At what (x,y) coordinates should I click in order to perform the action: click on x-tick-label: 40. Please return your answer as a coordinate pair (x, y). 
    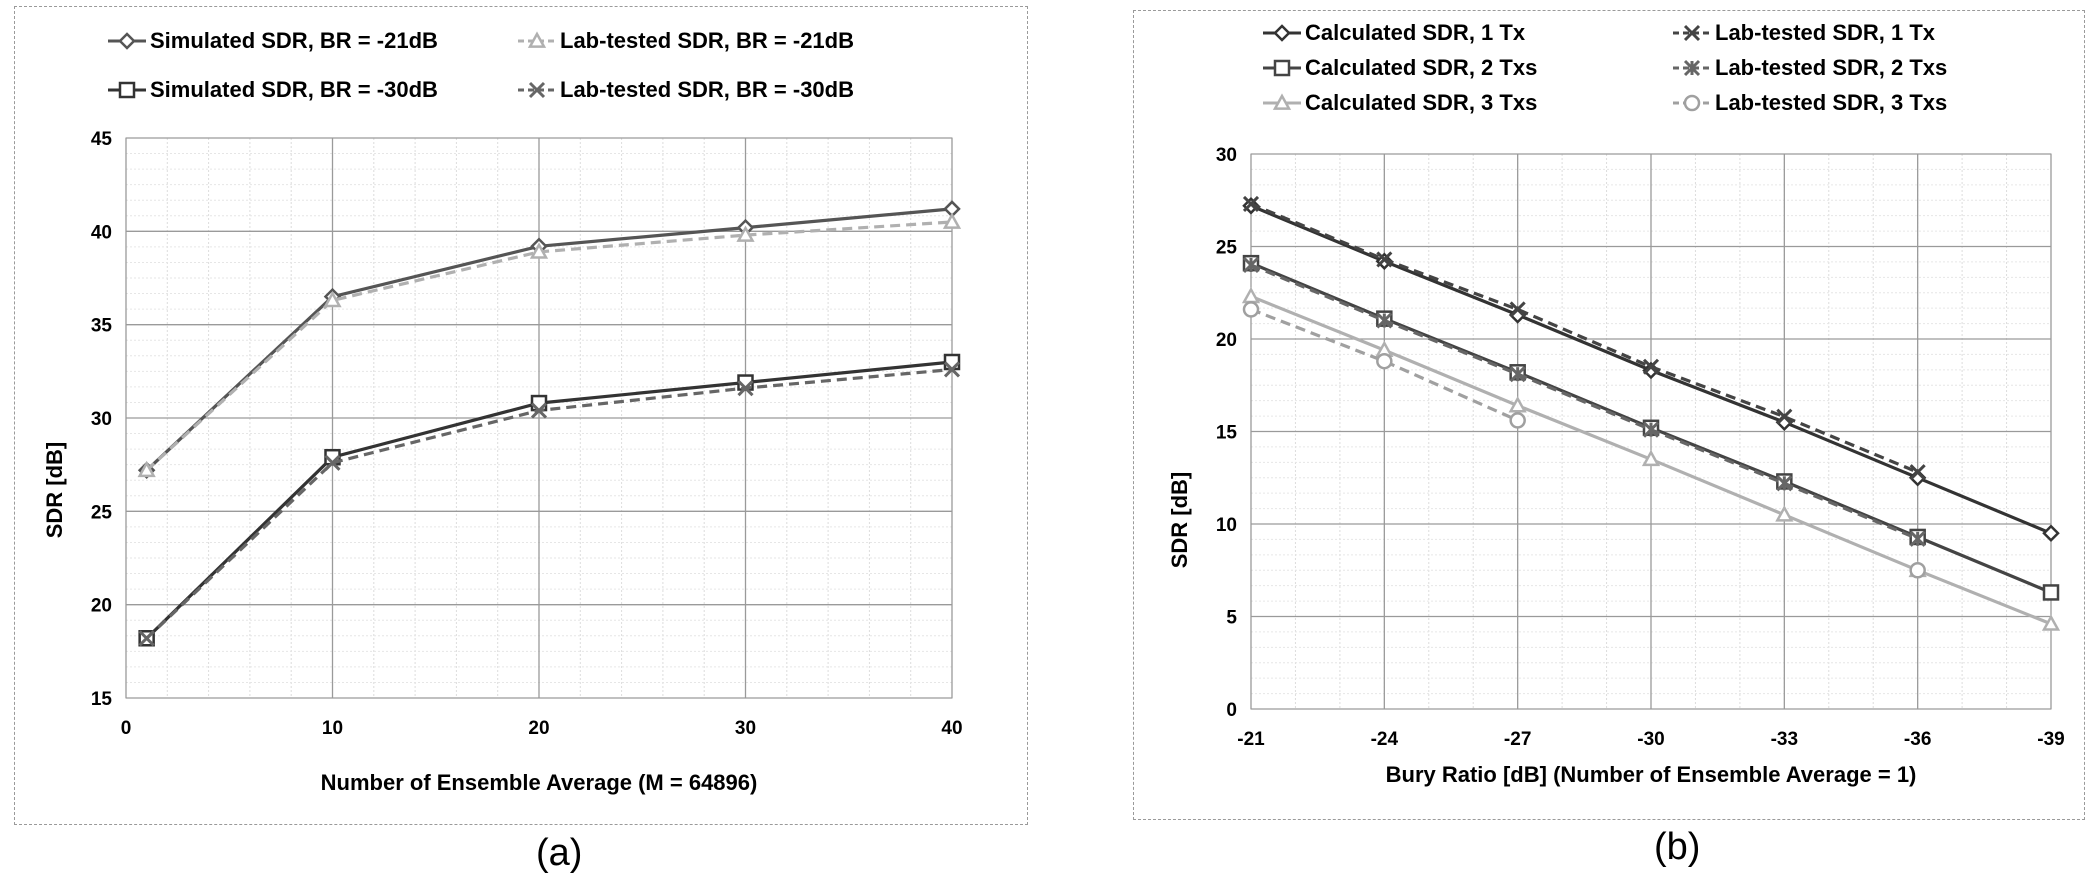
    Looking at the image, I should click on (951, 728).